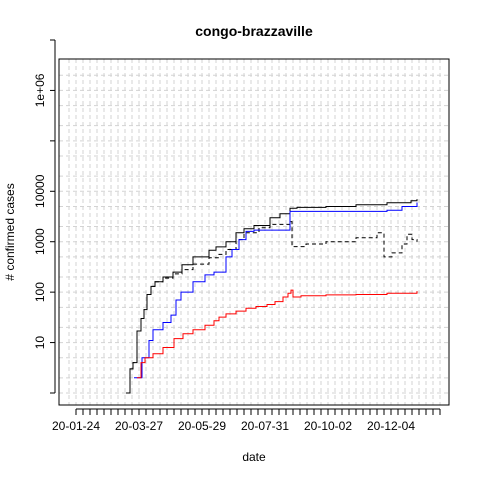 This screenshot has height=480, width=480. Describe the element at coordinates (40, 292) in the screenshot. I see `y-tick-label: 100` at that location.